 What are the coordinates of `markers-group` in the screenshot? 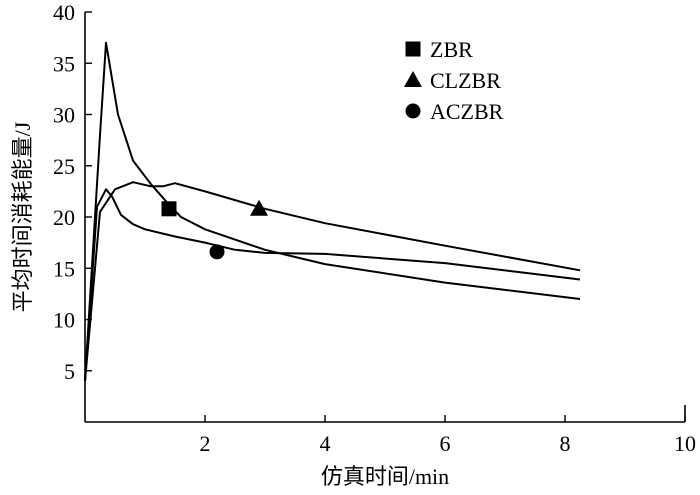 It's located at (214, 229).